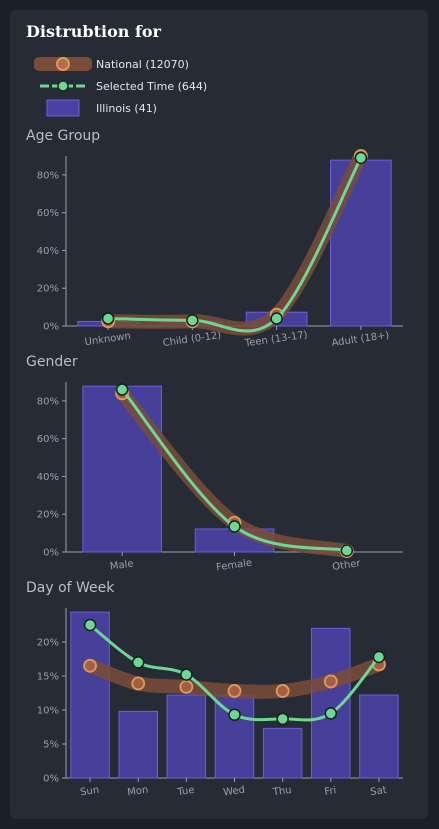 The image size is (439, 829). What do you see at coordinates (93, 31) in the screenshot?
I see `panel-title: Distrubtion for` at bounding box center [93, 31].